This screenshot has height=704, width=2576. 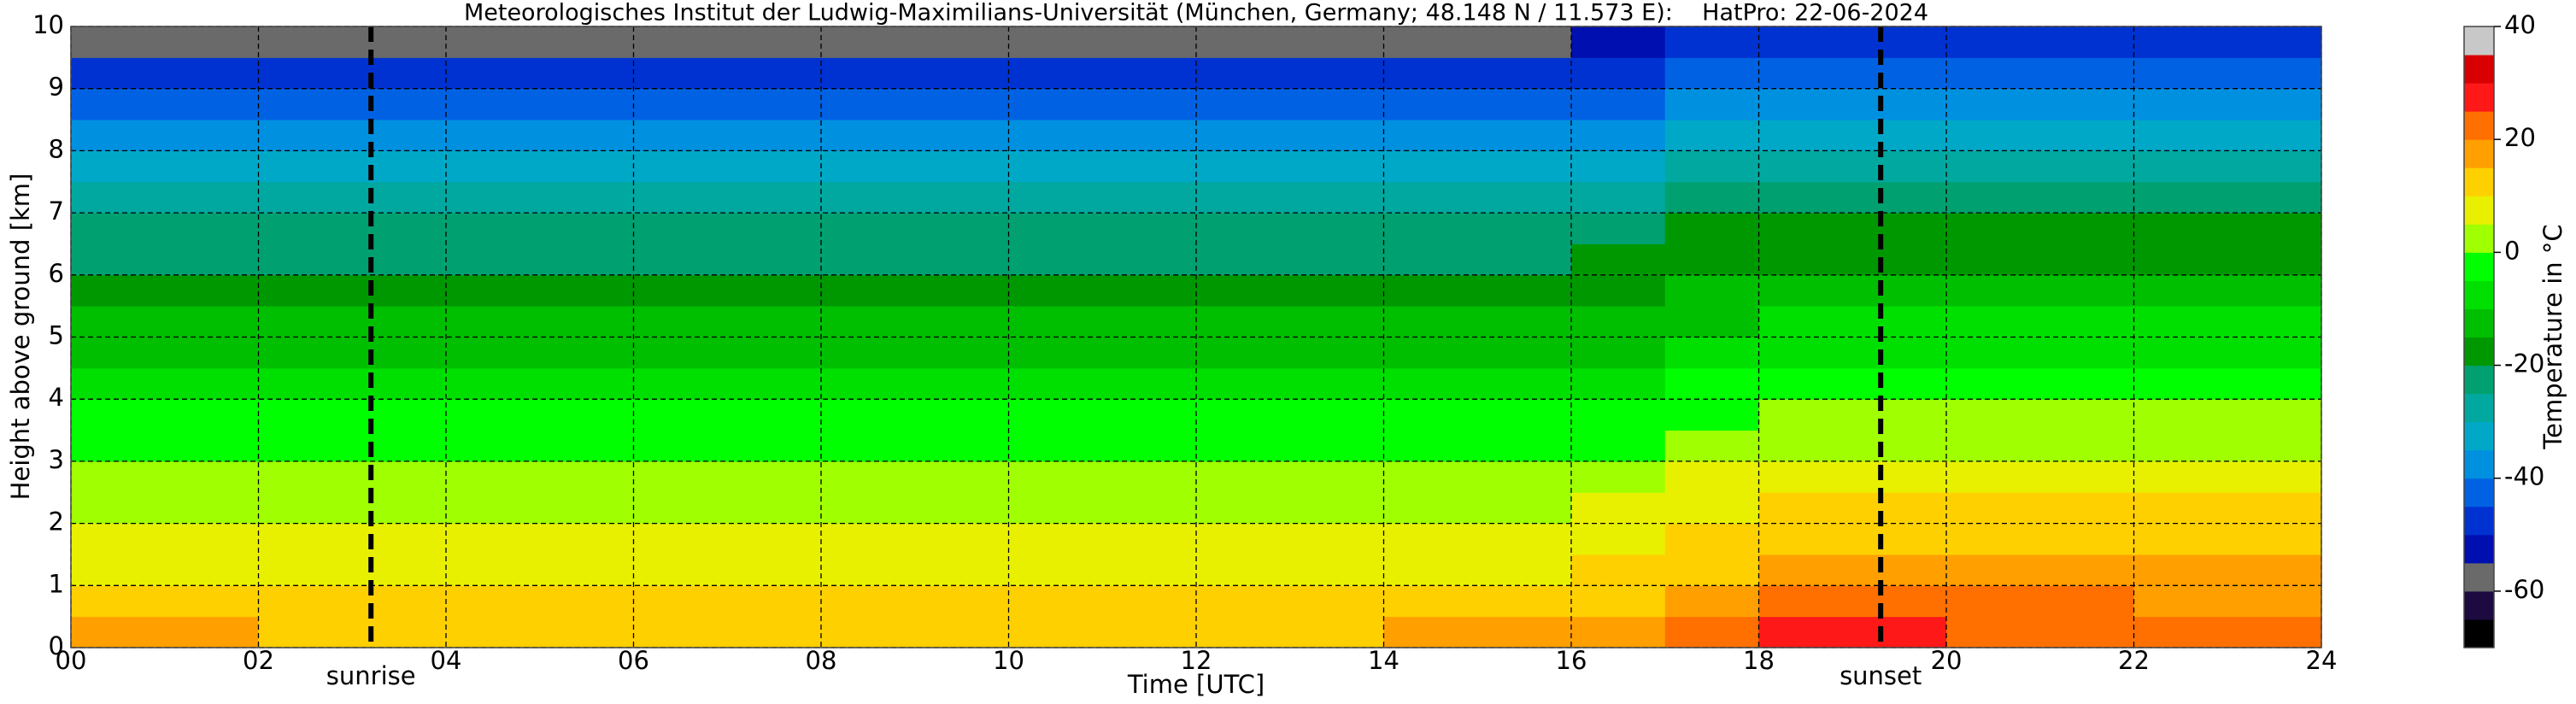 What do you see at coordinates (2524, 476) in the screenshot?
I see `colorbar-tick-label: -40` at bounding box center [2524, 476].